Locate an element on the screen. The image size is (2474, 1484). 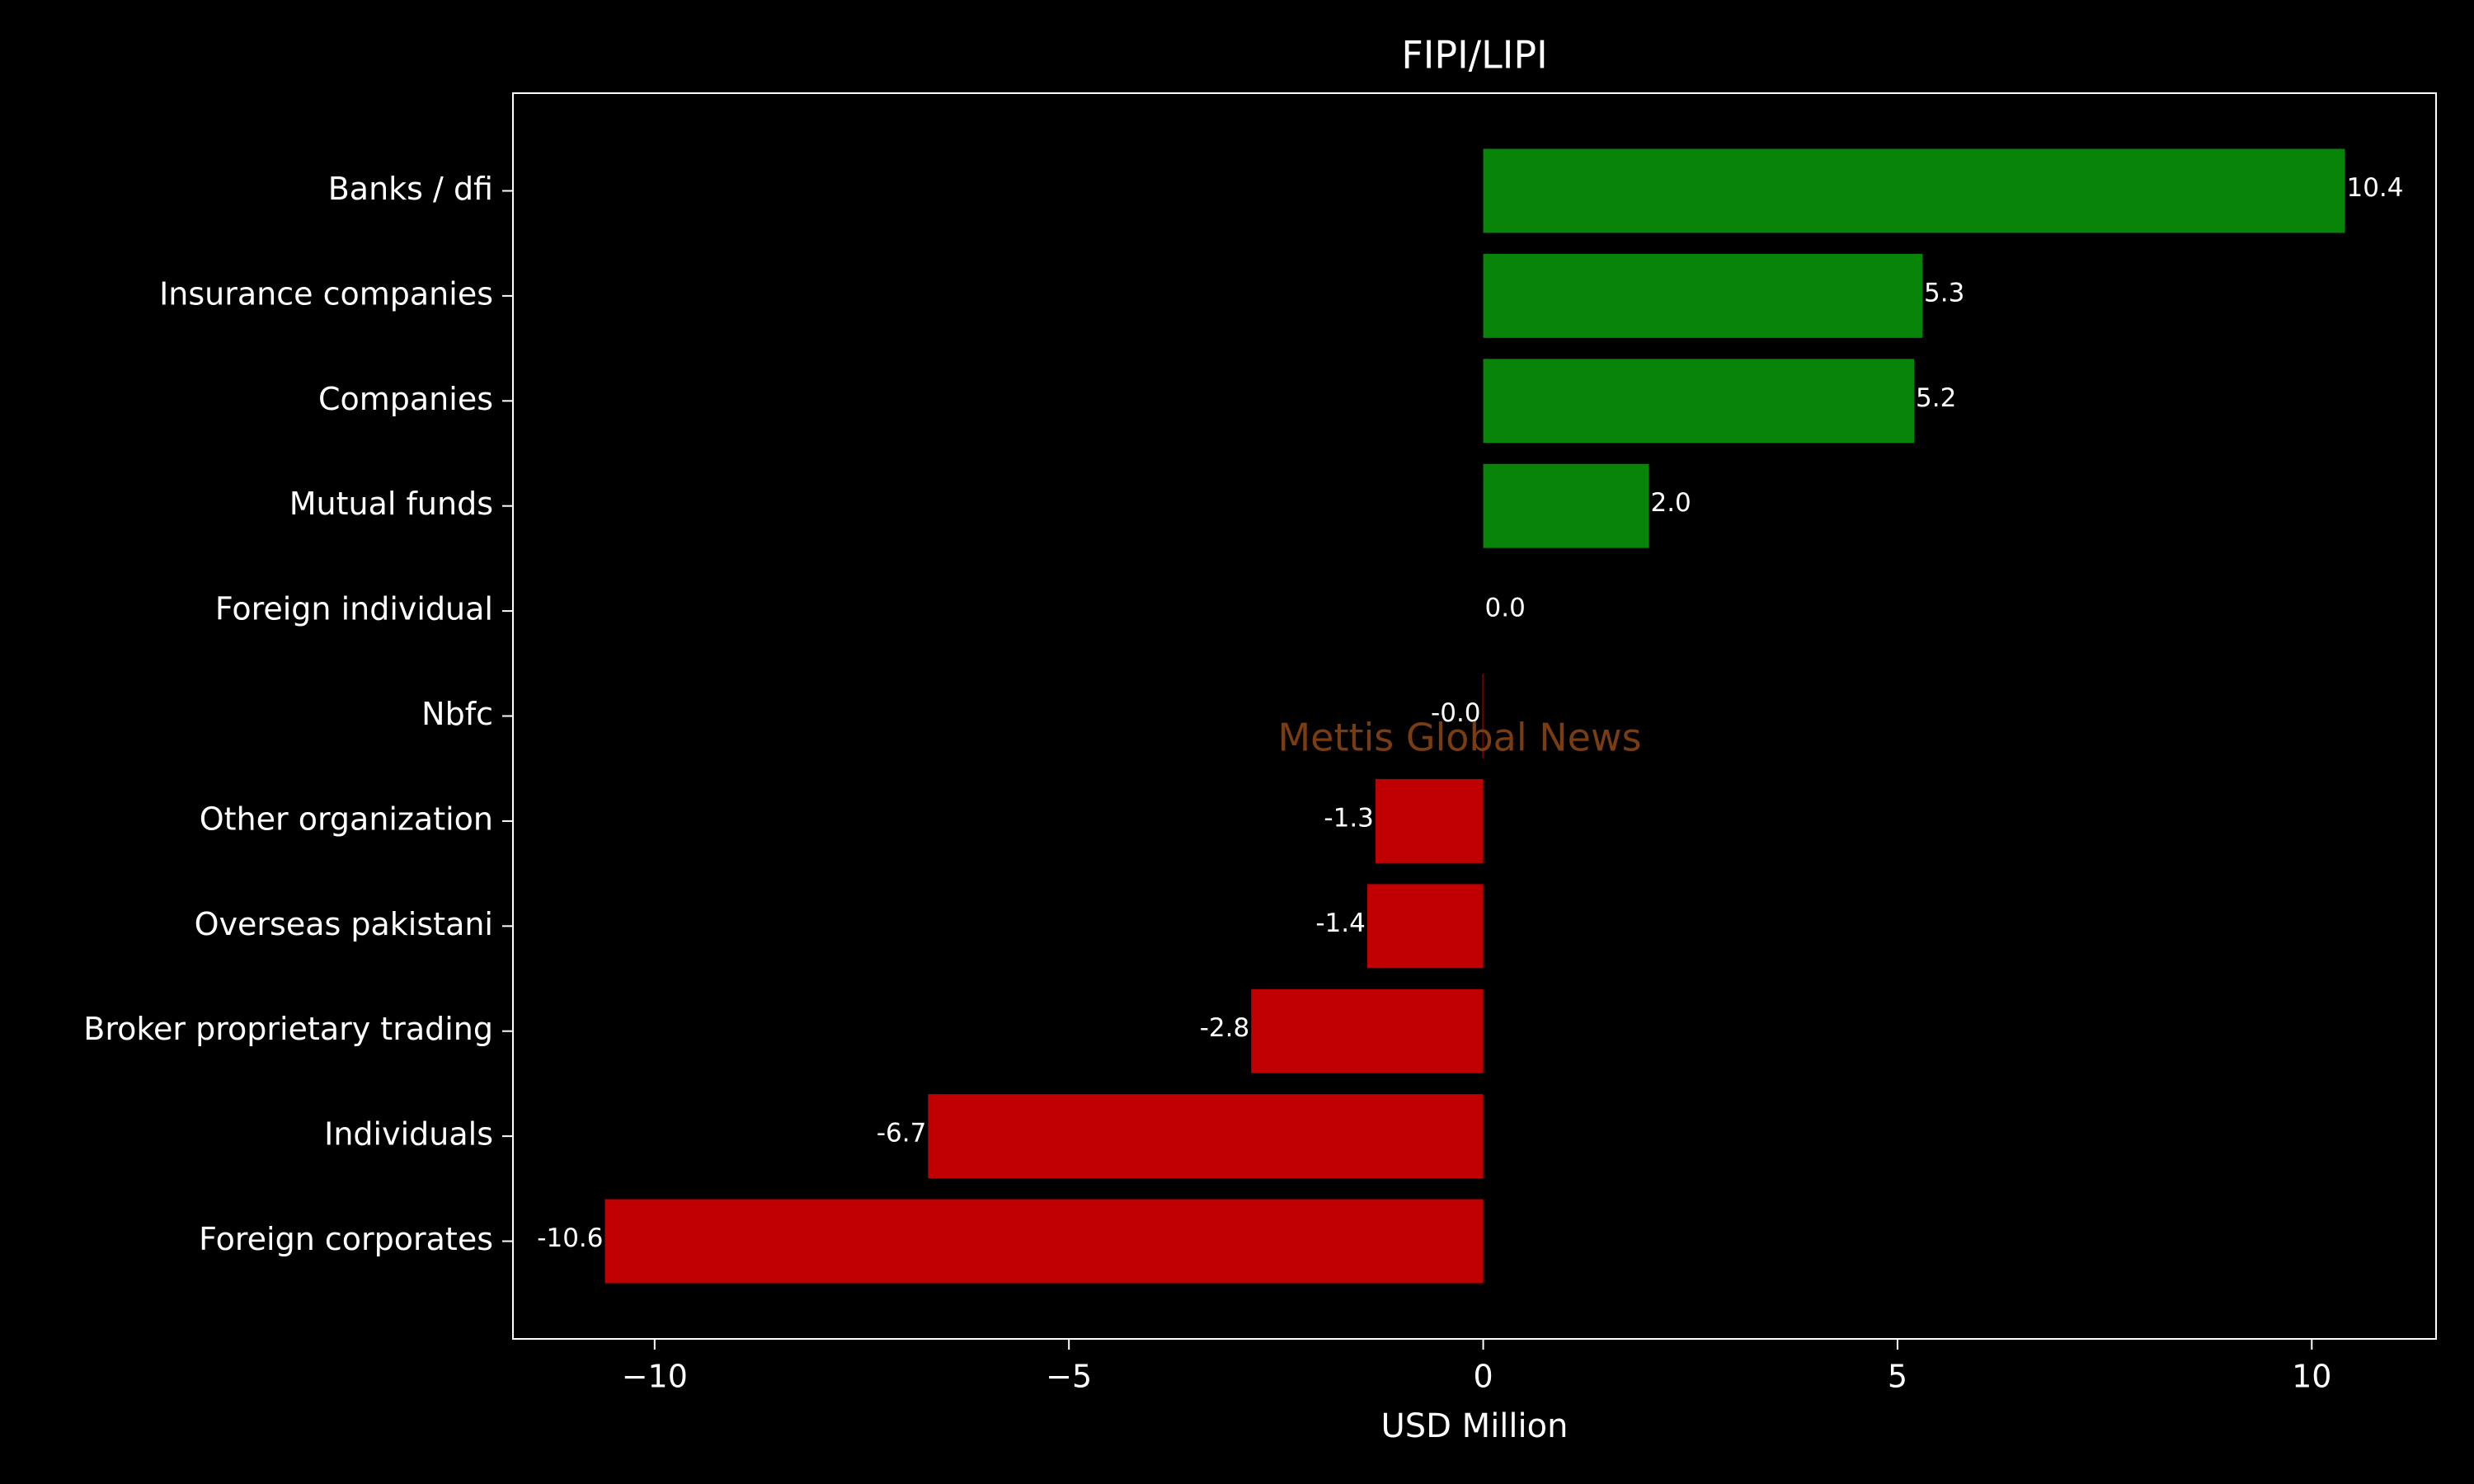
chart-title: FIPI/LIPI is located at coordinates (1474, 55).